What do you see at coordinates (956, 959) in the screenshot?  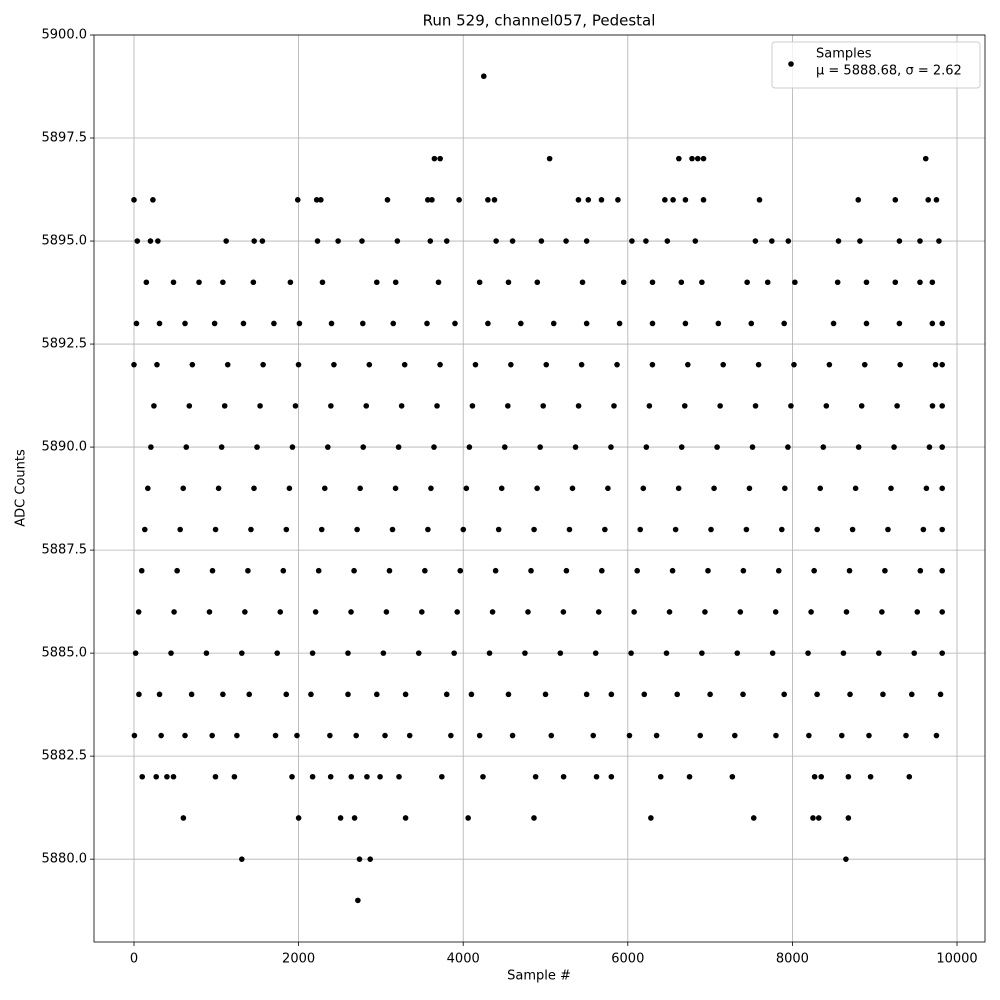 I see `x-tick-label: 10000` at bounding box center [956, 959].